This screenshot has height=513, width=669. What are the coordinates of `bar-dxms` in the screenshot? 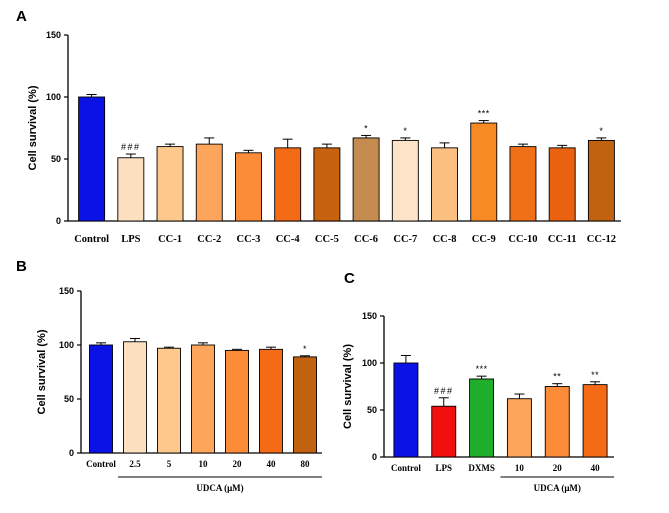 It's located at (482, 418).